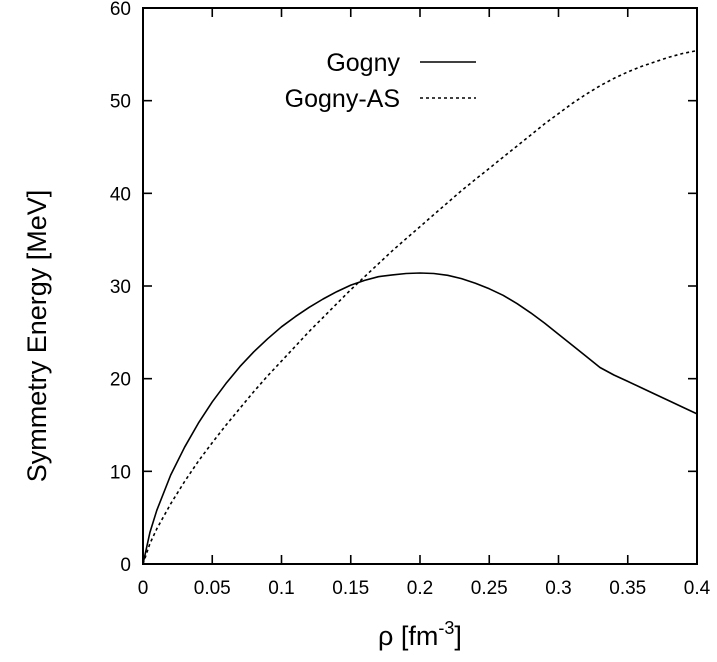  Describe the element at coordinates (363, 63) in the screenshot. I see `legend-label-gogny: Gogny` at that location.